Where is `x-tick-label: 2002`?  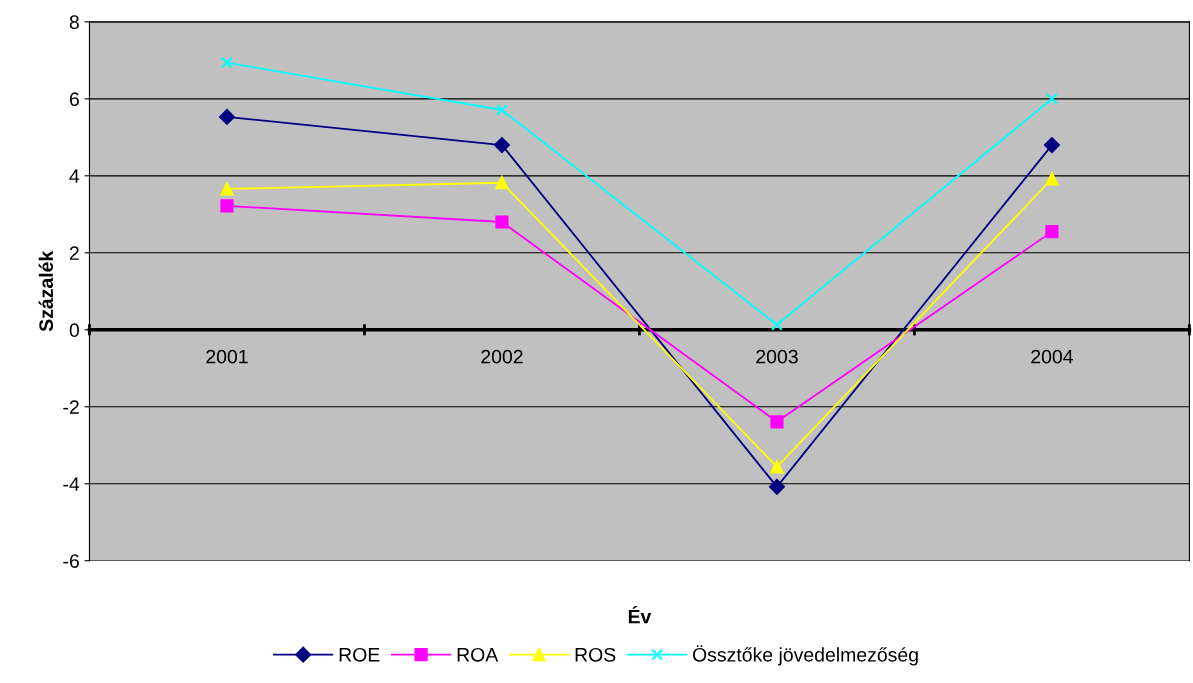 x-tick-label: 2002 is located at coordinates (502, 356).